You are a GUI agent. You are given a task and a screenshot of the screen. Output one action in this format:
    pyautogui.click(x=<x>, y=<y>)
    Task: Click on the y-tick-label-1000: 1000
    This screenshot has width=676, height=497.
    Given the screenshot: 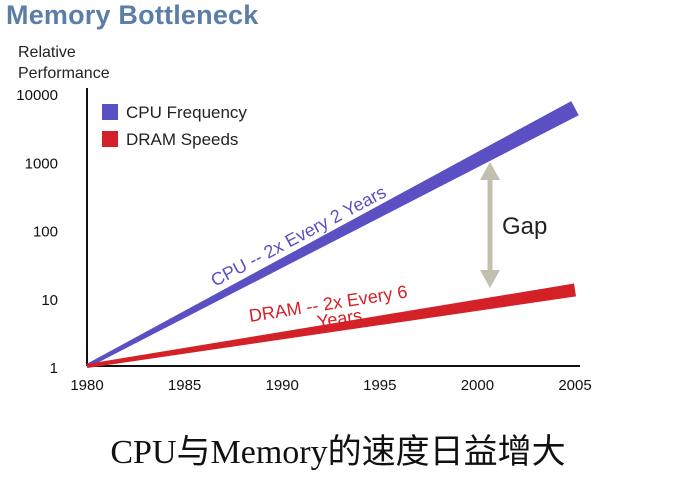 What is the action you would take?
    pyautogui.click(x=41, y=163)
    